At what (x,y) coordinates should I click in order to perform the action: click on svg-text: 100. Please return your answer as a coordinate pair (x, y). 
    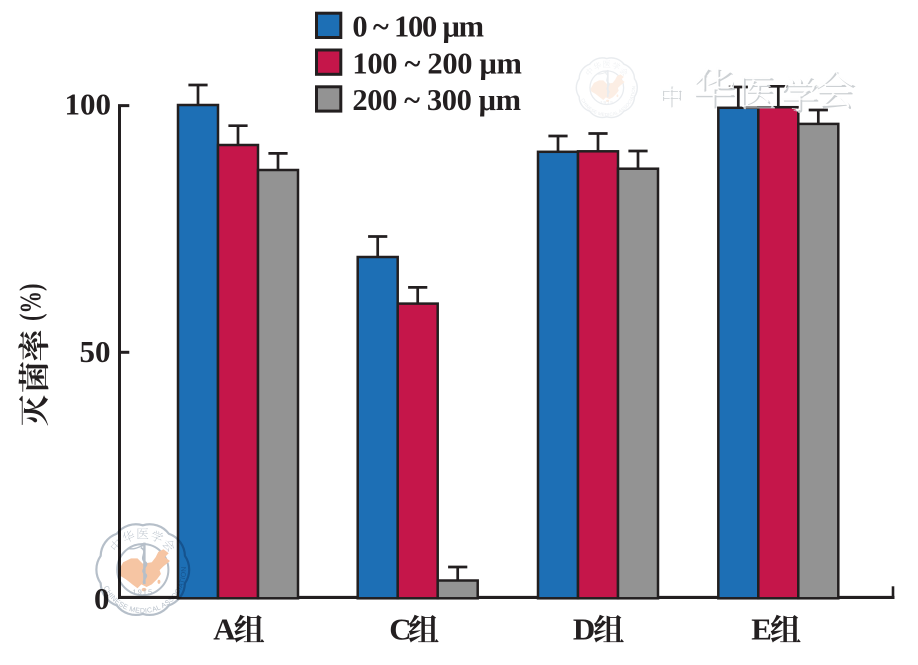
    Looking at the image, I should click on (88, 104).